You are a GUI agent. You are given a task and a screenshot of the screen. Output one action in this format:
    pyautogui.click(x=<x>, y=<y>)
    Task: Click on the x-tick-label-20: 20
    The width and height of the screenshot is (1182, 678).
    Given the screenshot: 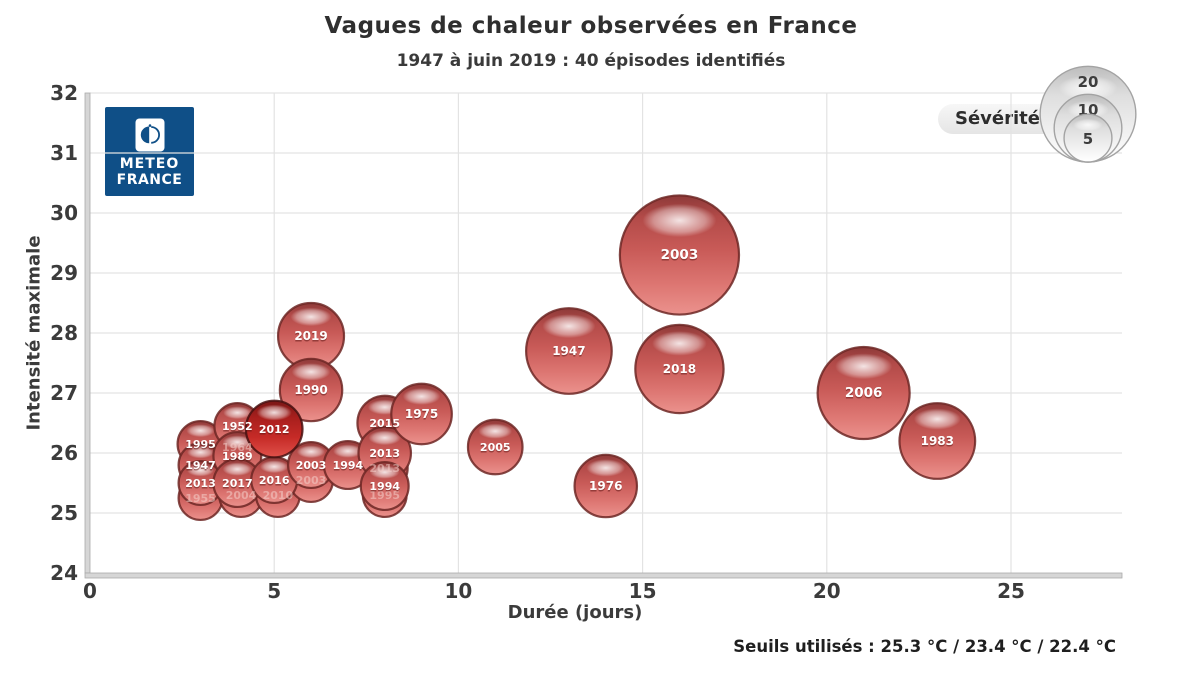 What is the action you would take?
    pyautogui.click(x=827, y=591)
    